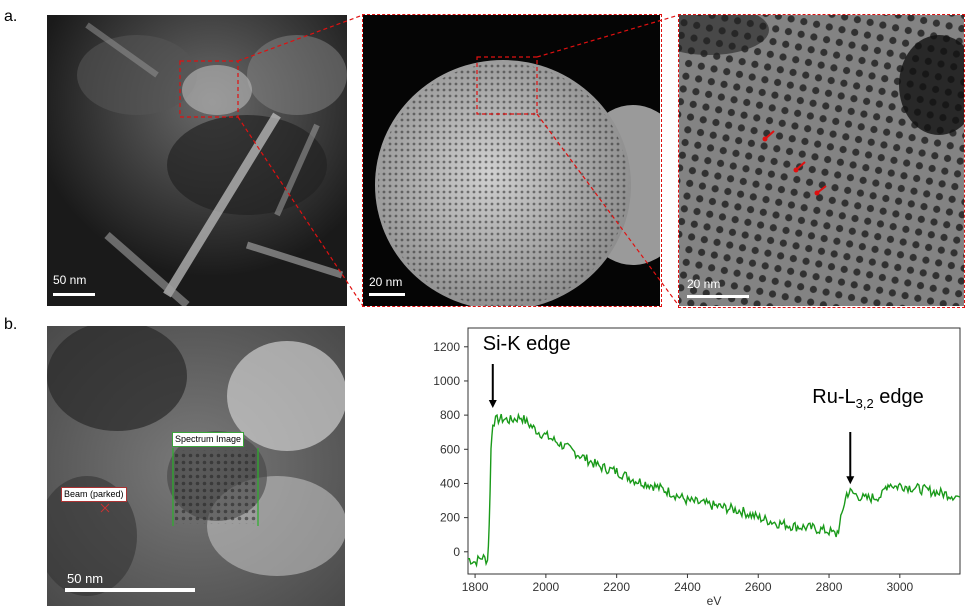 This screenshot has width=965, height=611. What do you see at coordinates (850, 480) in the screenshot?
I see `ru-l-edge-arrowhead` at bounding box center [850, 480].